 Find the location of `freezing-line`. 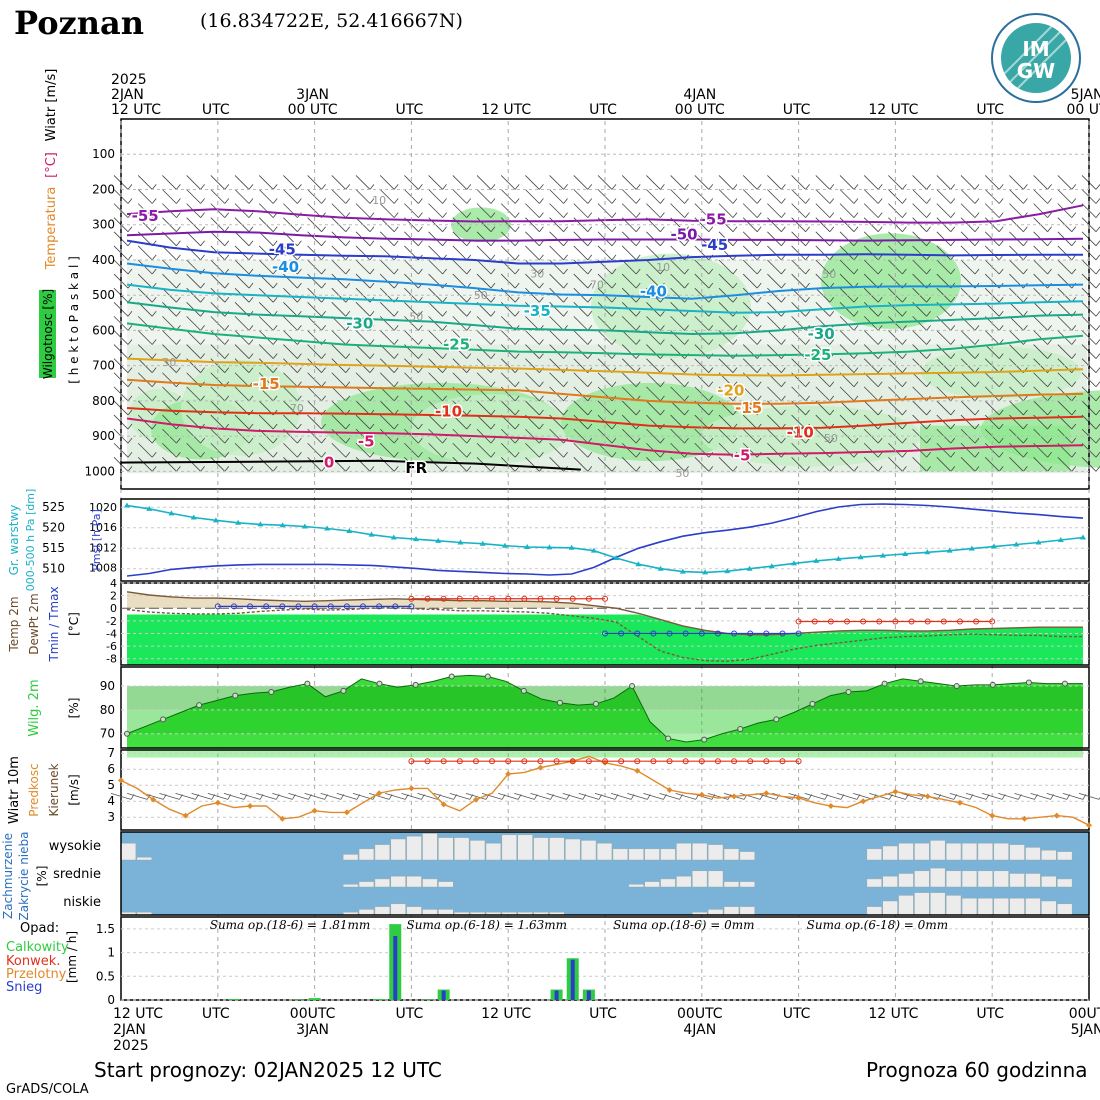

freezing-line is located at coordinates (350, 465).